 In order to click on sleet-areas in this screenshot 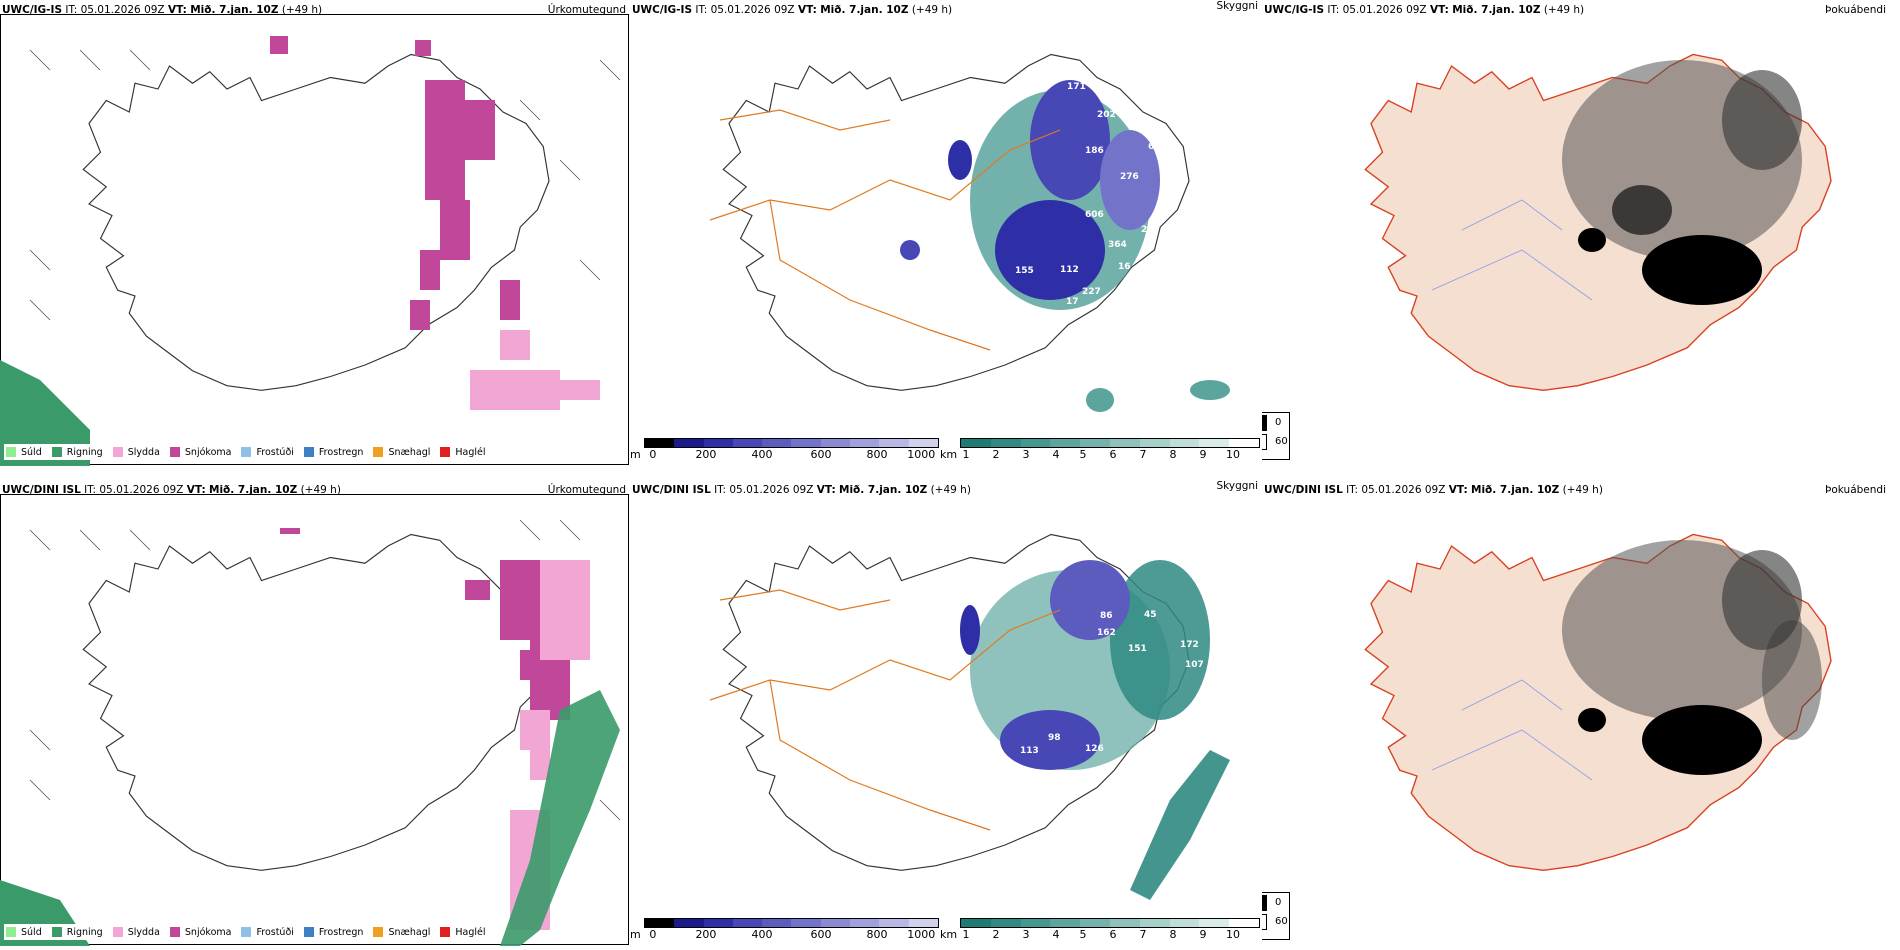, I will do `click(535, 370)`.